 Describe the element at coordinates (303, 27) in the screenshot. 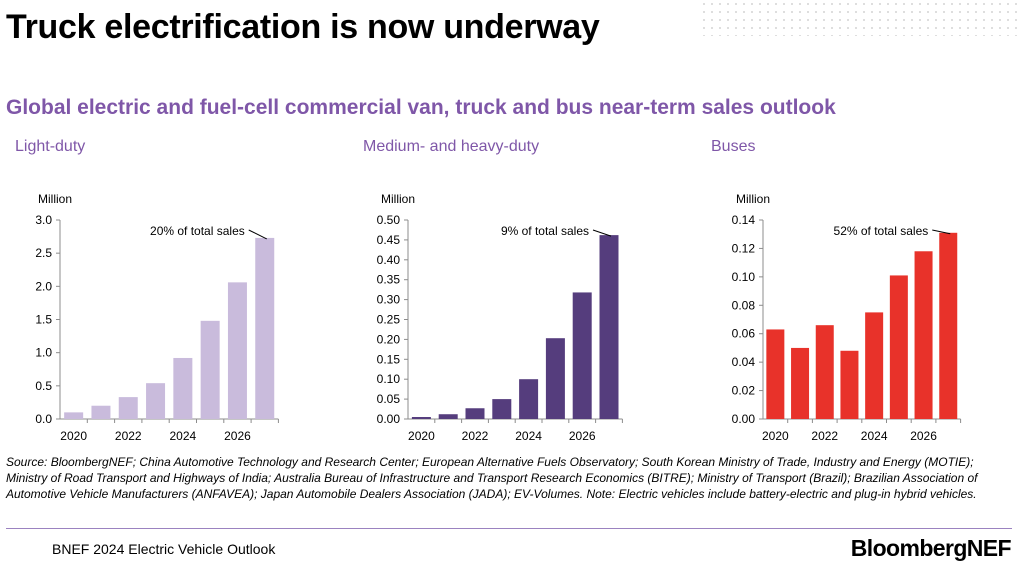

I see `slide-title: Truck electrification is now underway` at that location.